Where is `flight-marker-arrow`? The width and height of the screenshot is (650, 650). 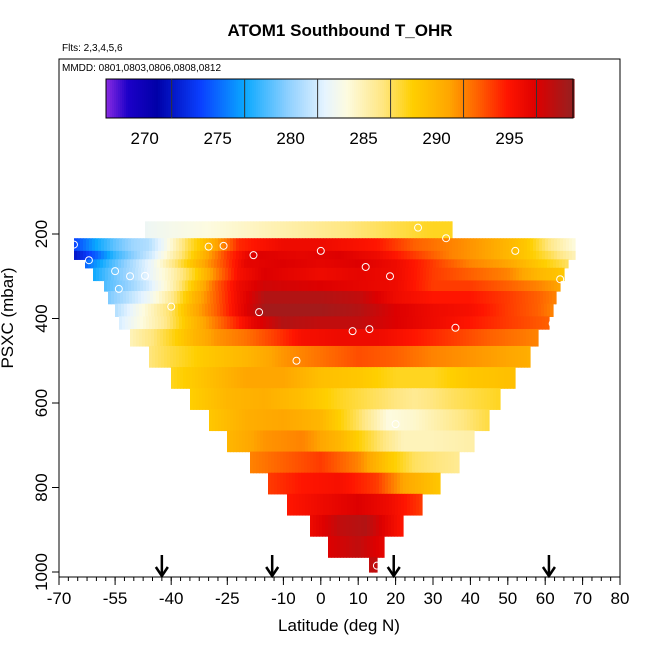 flight-marker-arrow is located at coordinates (548, 567).